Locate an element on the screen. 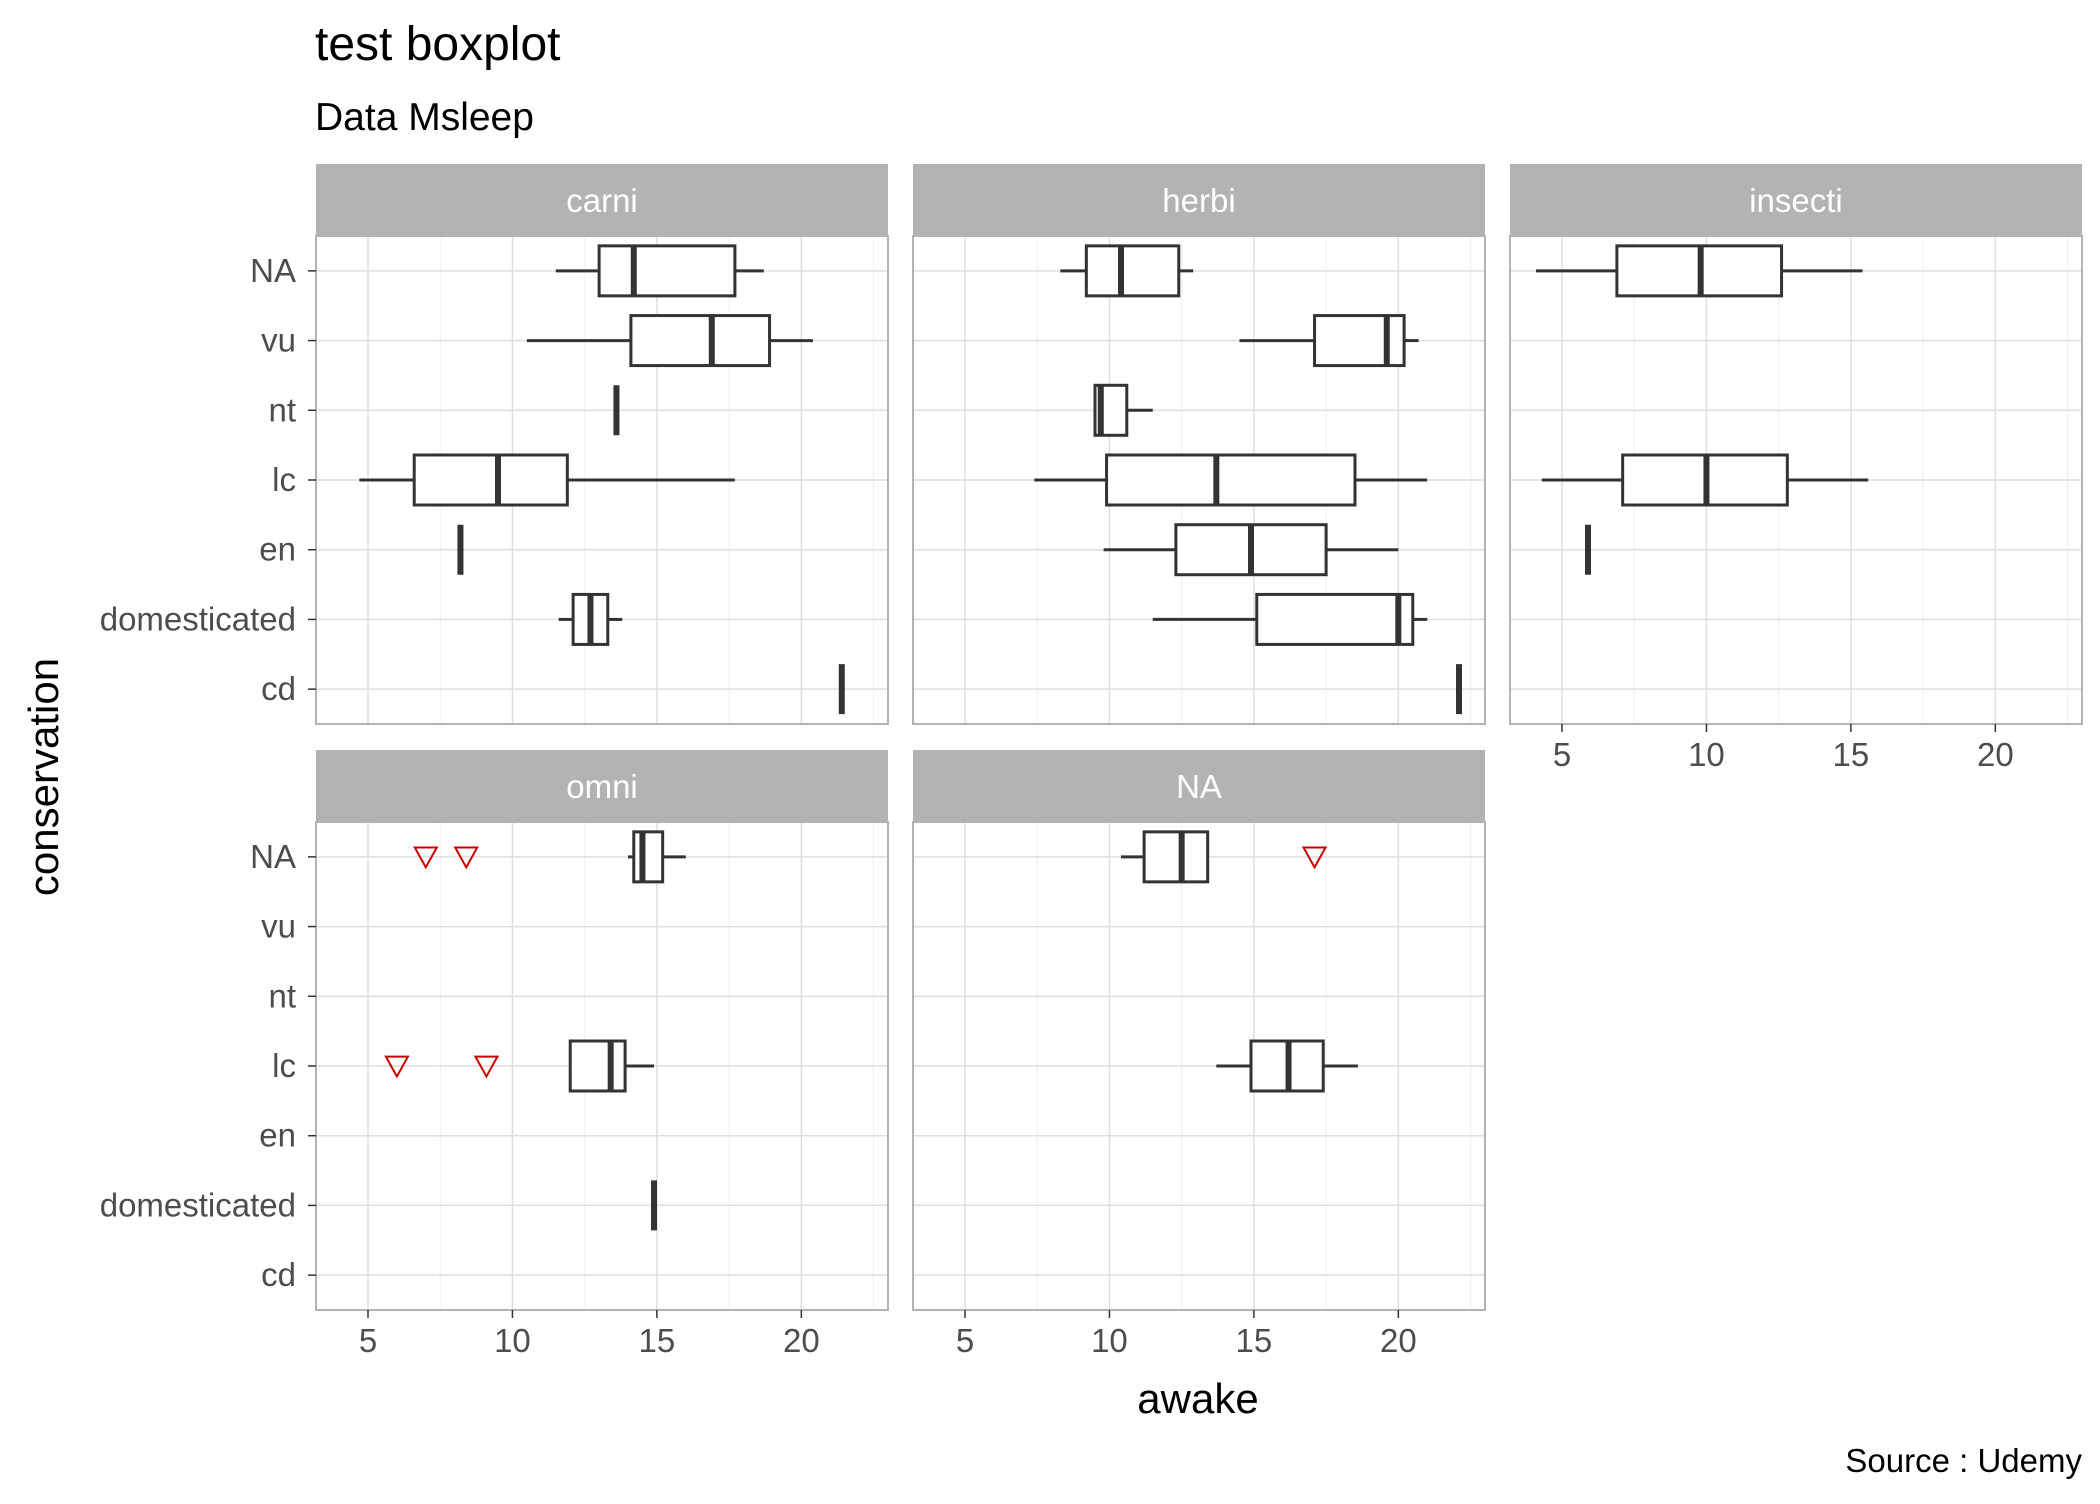  facet-strip-label: herbi is located at coordinates (1198, 200).